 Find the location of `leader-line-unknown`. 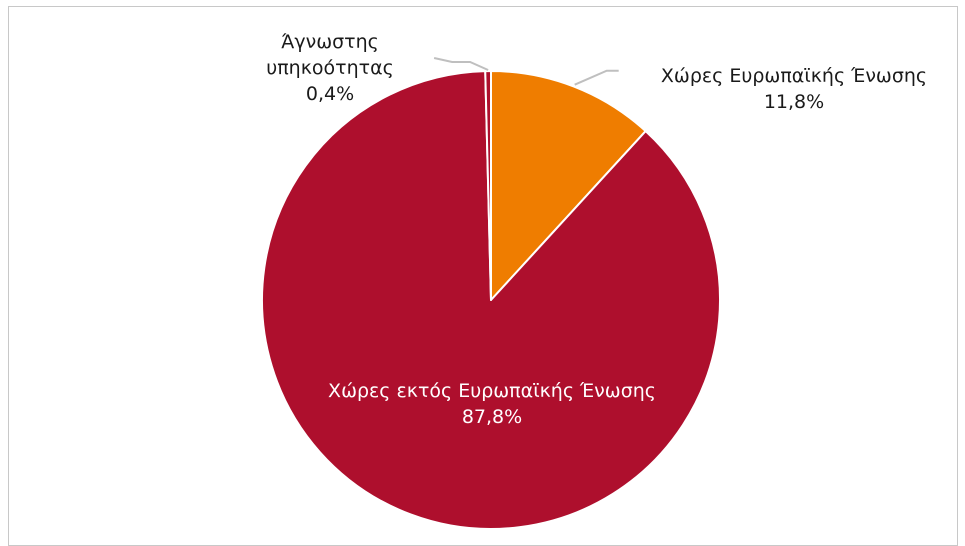

leader-line-unknown is located at coordinates (461, 64).